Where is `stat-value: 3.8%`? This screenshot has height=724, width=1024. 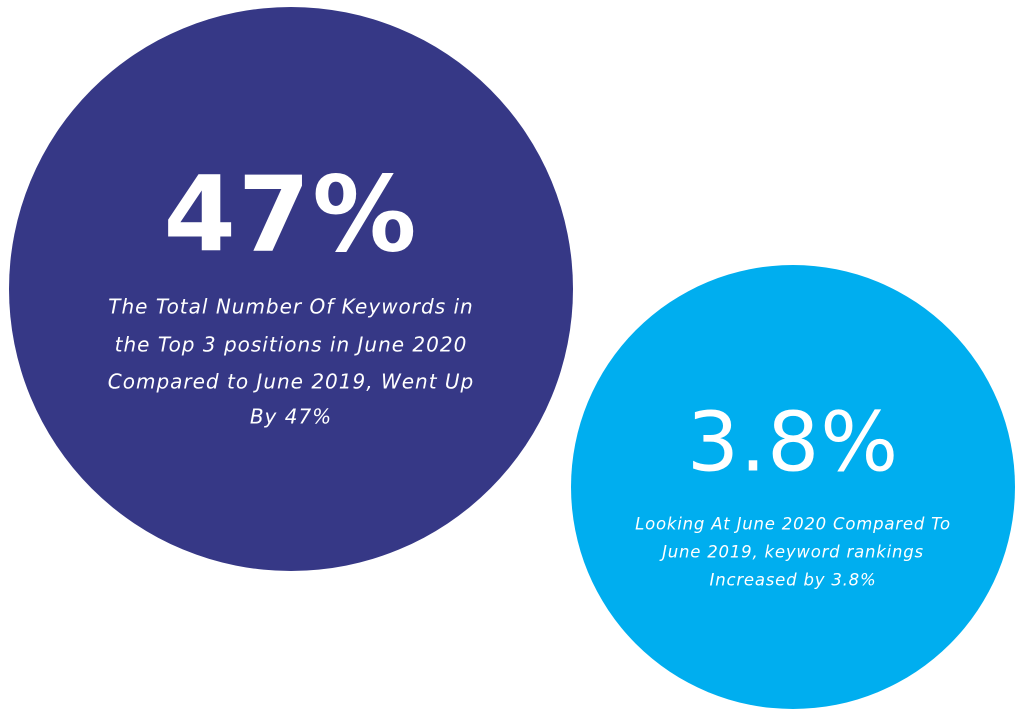
stat-value: 3.8% is located at coordinates (793, 442).